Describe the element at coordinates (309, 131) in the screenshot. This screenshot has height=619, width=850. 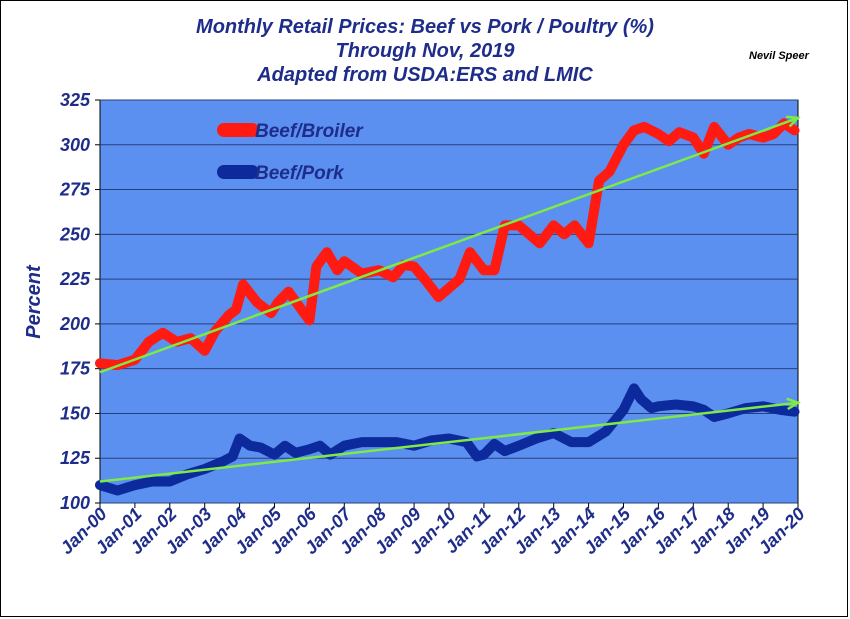
I see `legend-label-beef-broiler: Beef/Broiler` at that location.